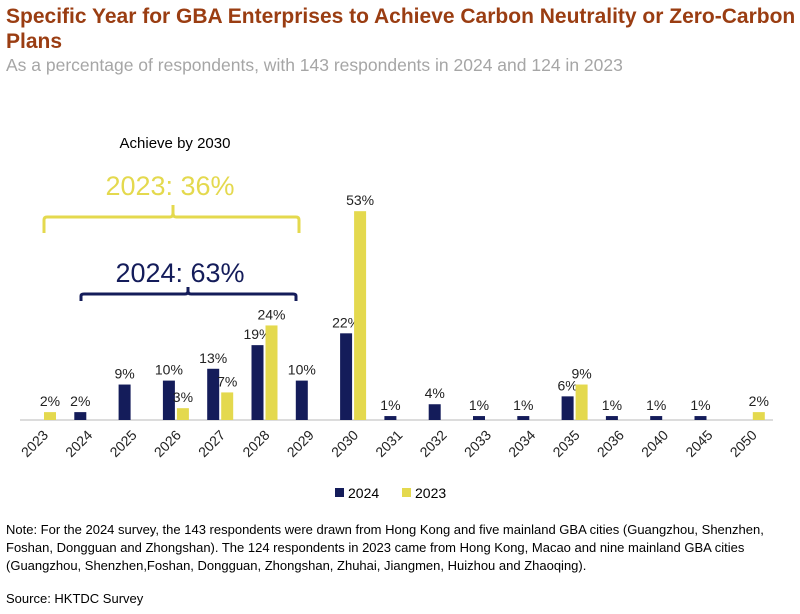  Describe the element at coordinates (390, 493) in the screenshot. I see `legend: 2024 2023` at that location.